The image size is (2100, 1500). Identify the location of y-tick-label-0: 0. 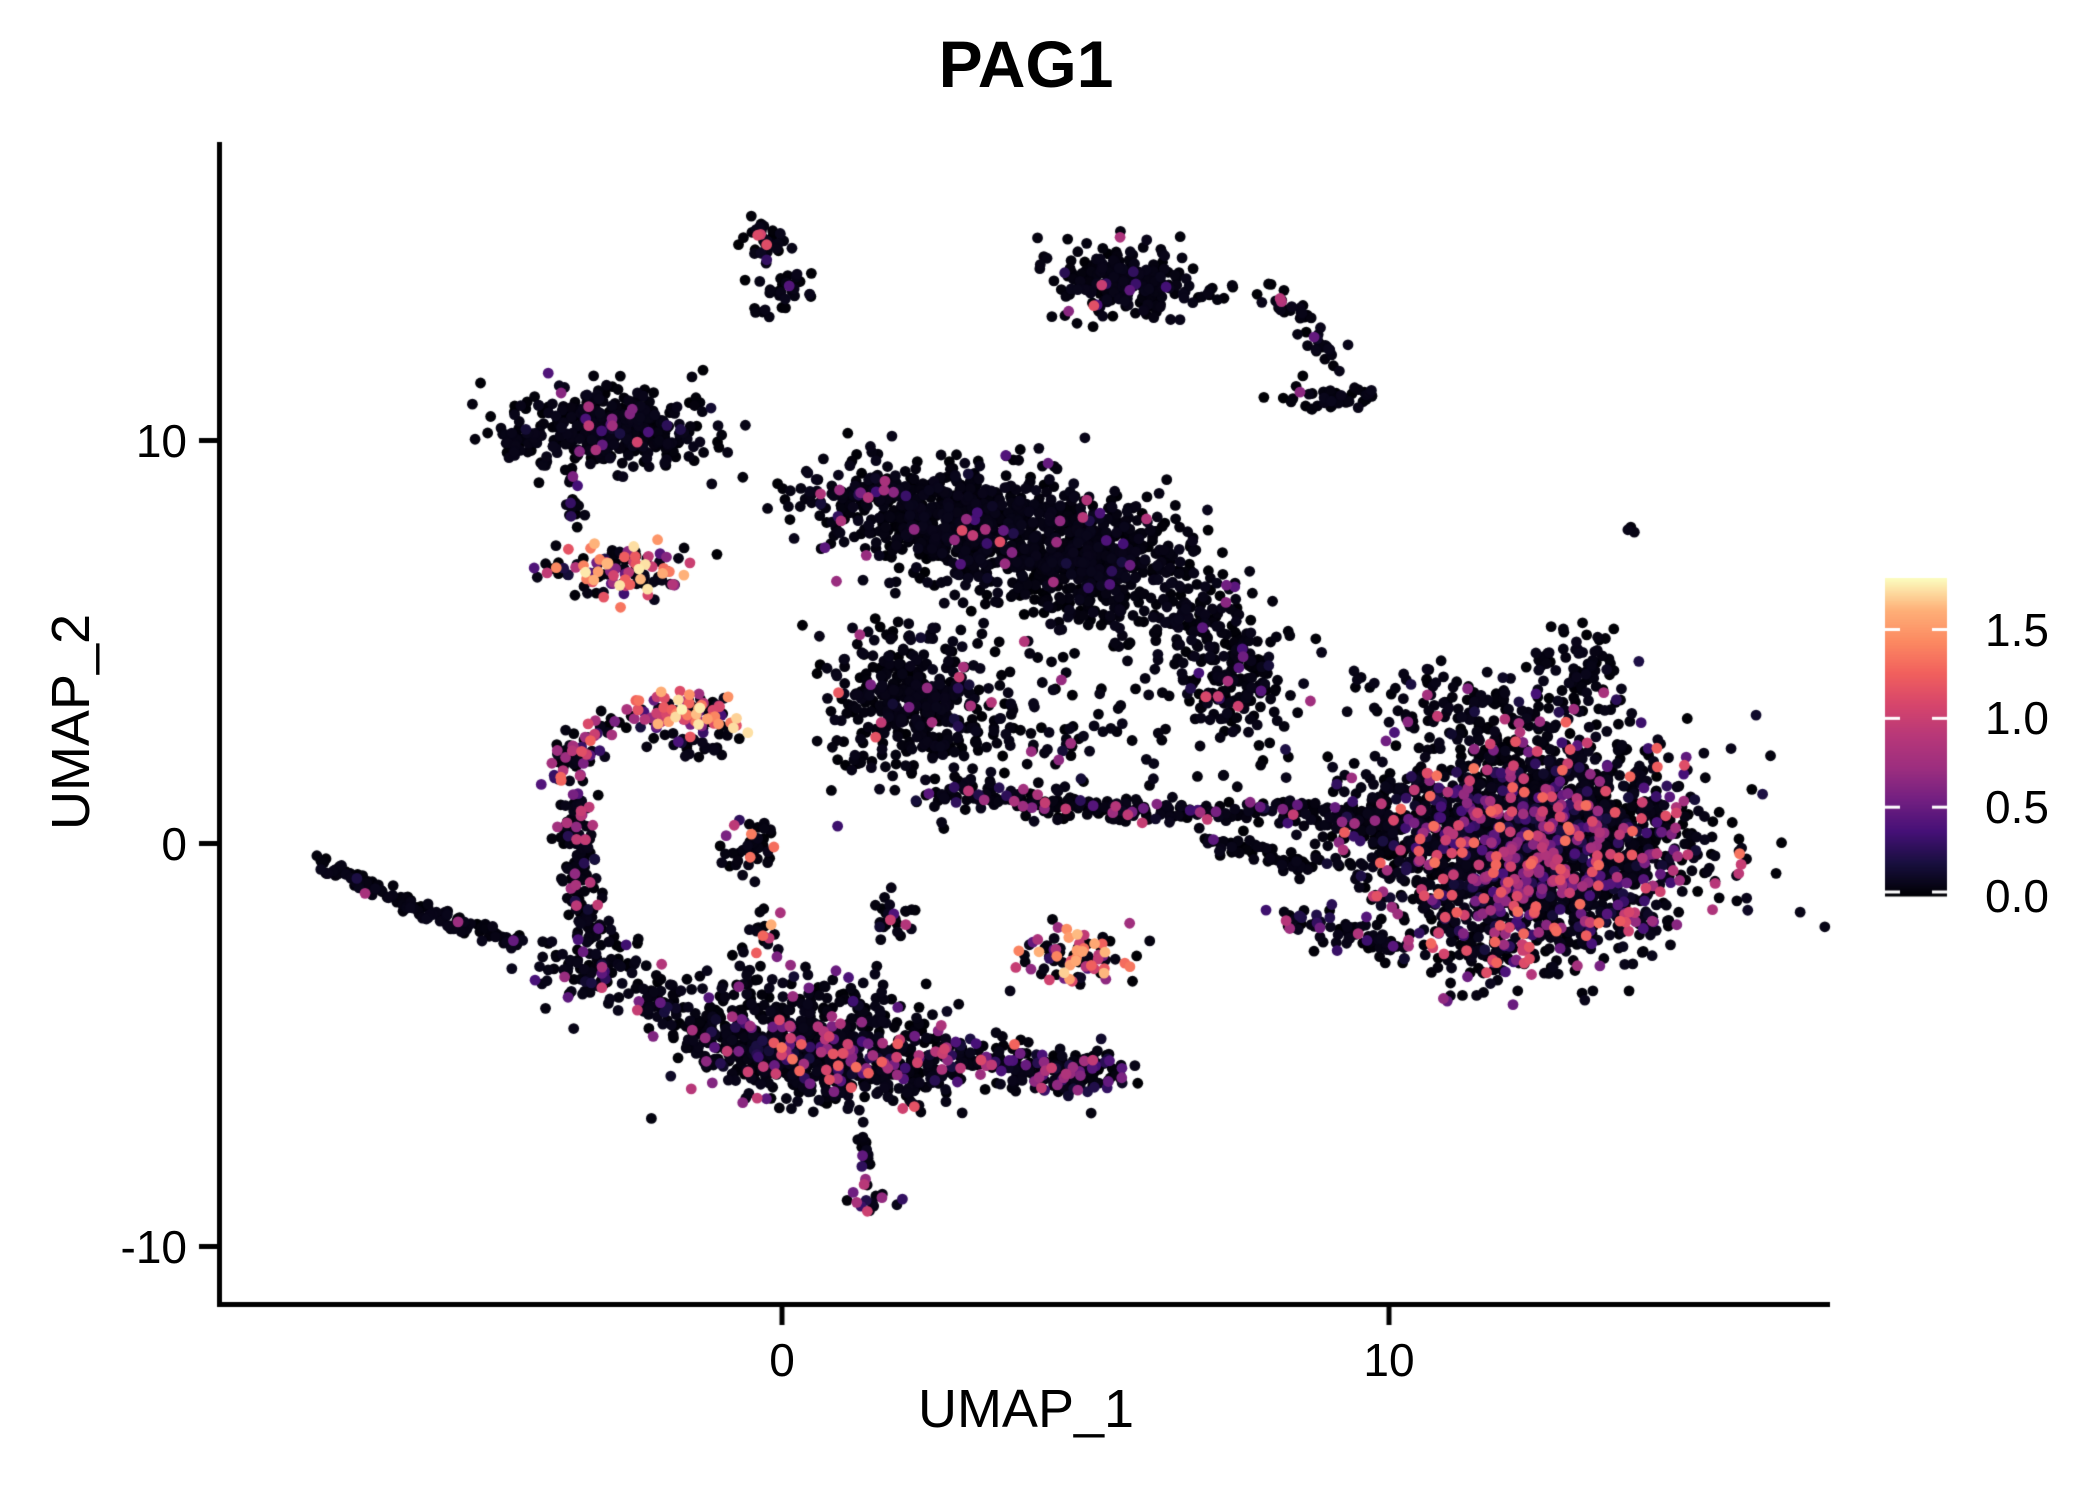
(174, 843).